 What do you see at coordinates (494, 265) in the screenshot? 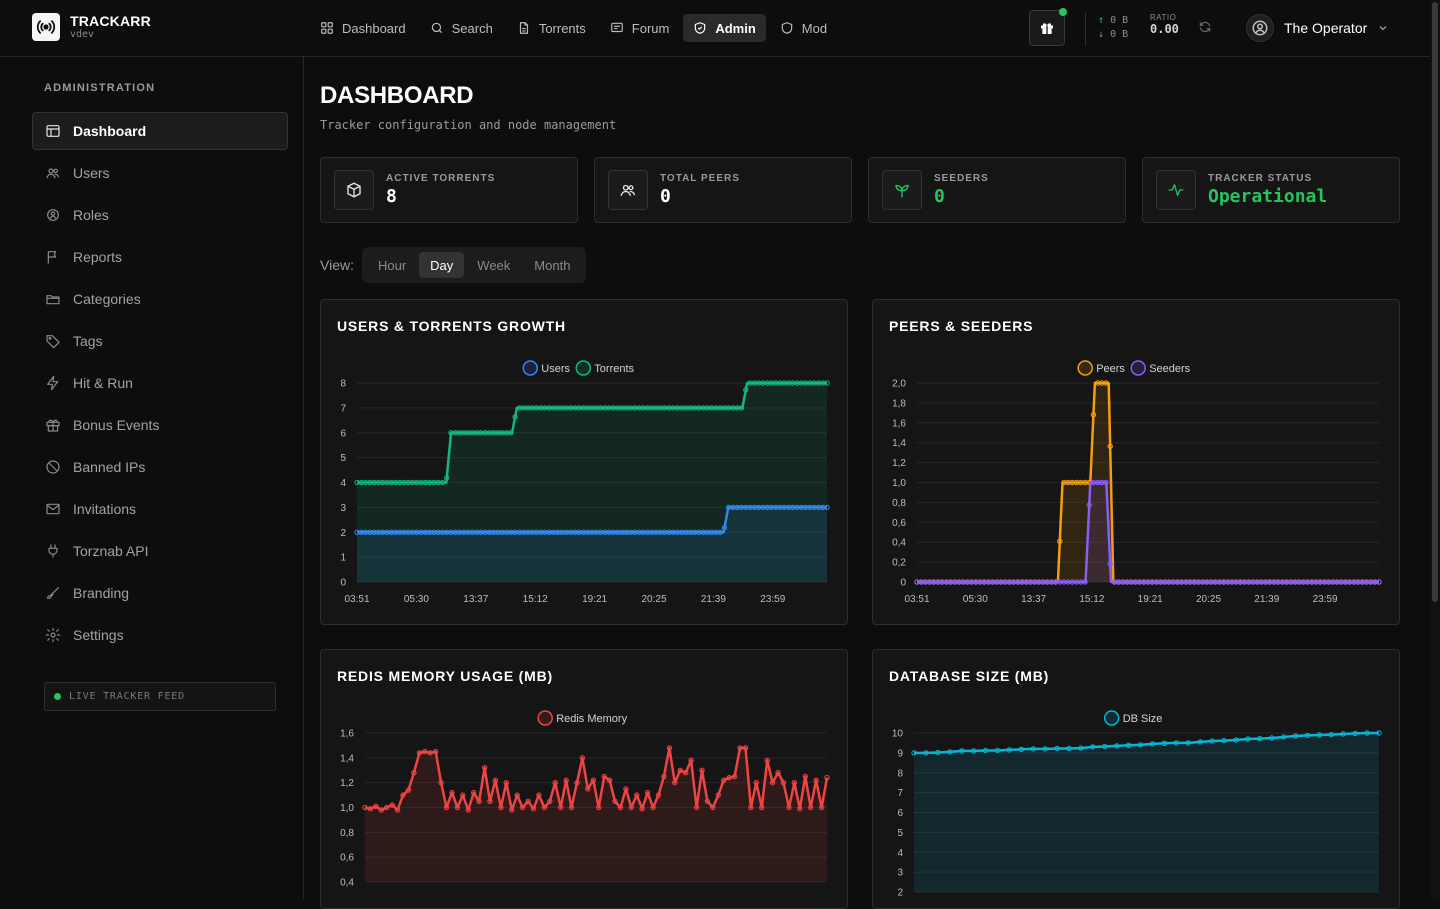
I see `view-tab-week: Week` at bounding box center [494, 265].